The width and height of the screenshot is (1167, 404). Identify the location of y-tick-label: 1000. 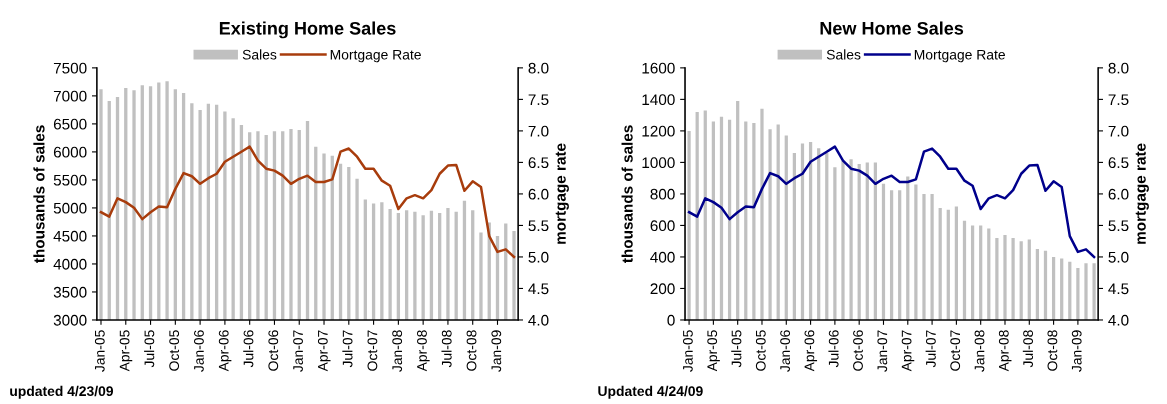
(658, 163).